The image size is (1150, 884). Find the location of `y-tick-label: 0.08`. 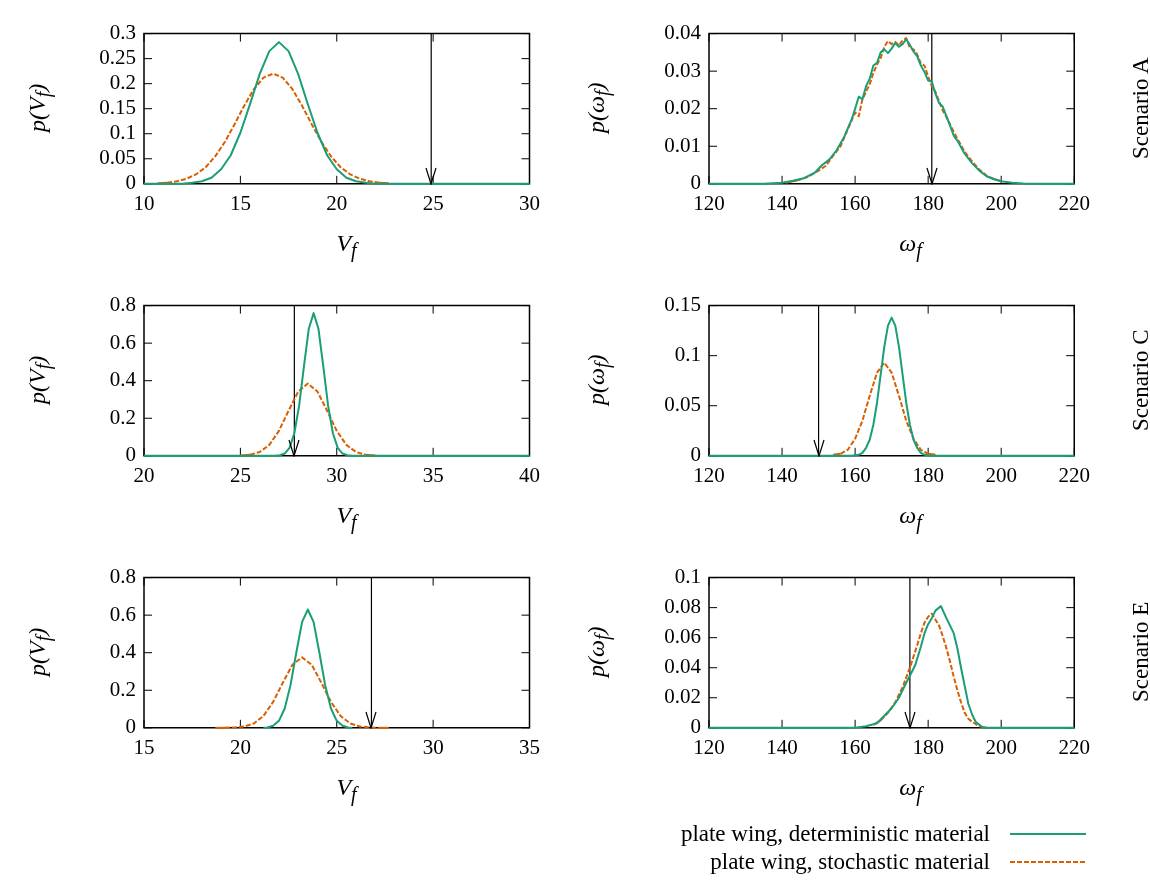

y-tick-label: 0.08 is located at coordinates (682, 606).